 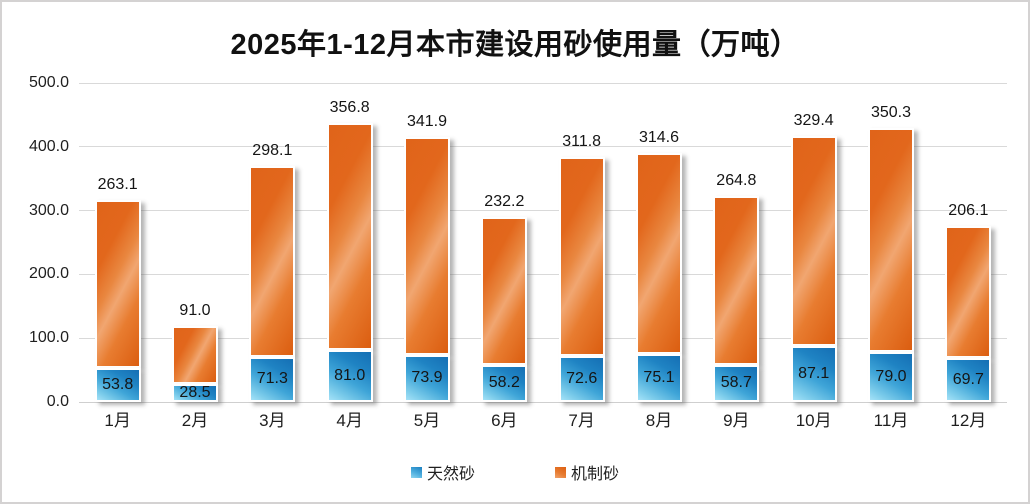 I want to click on machine-sand-value-label: 350.3, so click(x=891, y=113).